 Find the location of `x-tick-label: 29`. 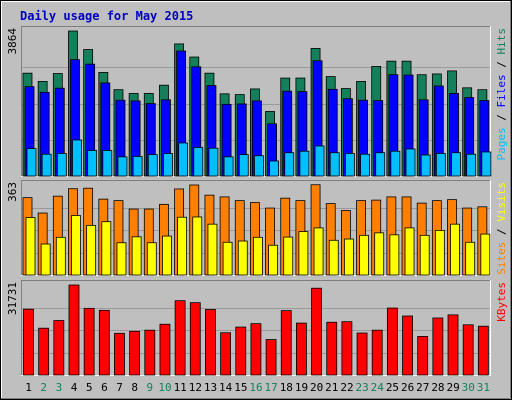

x-tick-label: 29 is located at coordinates (452, 387).